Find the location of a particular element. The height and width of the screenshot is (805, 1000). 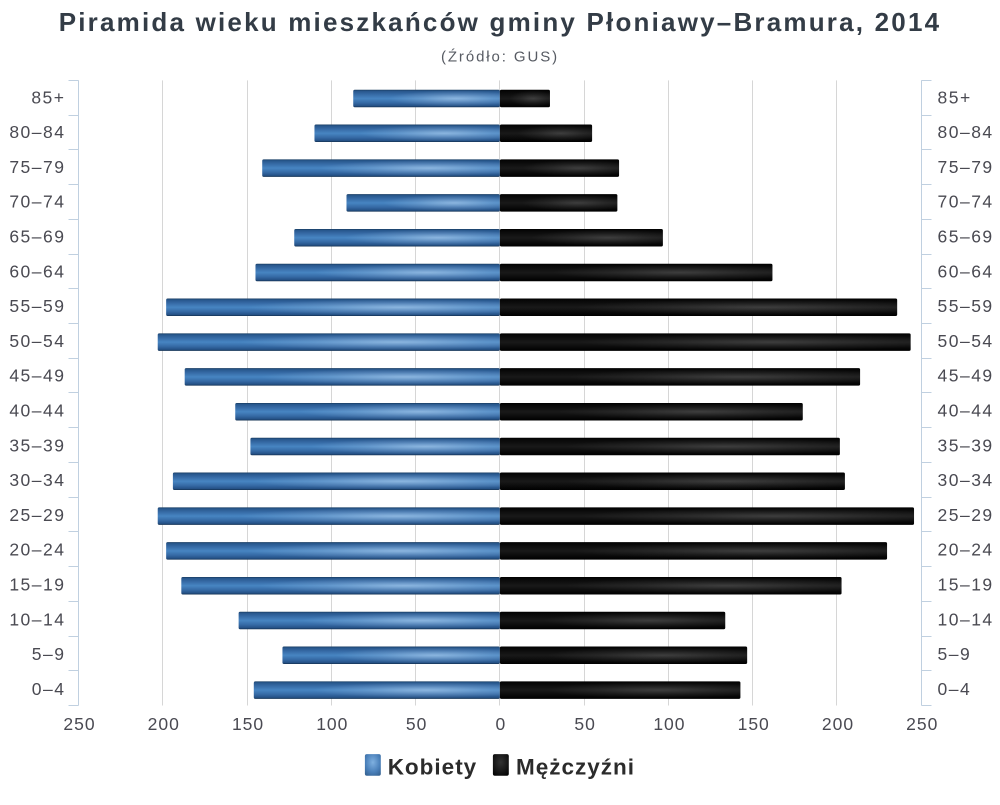

svg-text: Kobiety is located at coordinates (433, 767).